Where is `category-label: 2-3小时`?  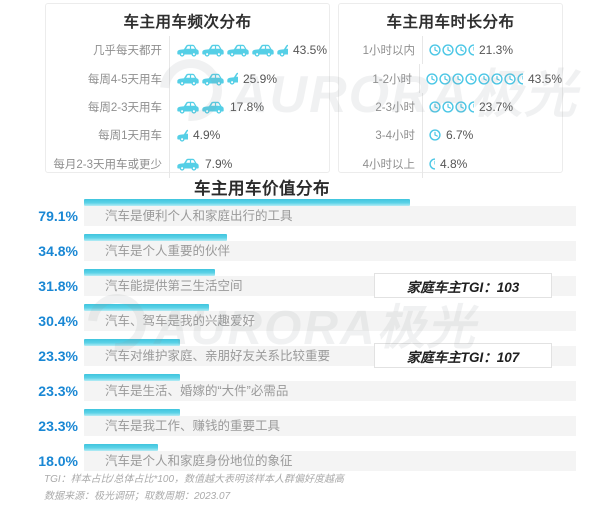 category-label: 2-3小时 is located at coordinates (381, 107).